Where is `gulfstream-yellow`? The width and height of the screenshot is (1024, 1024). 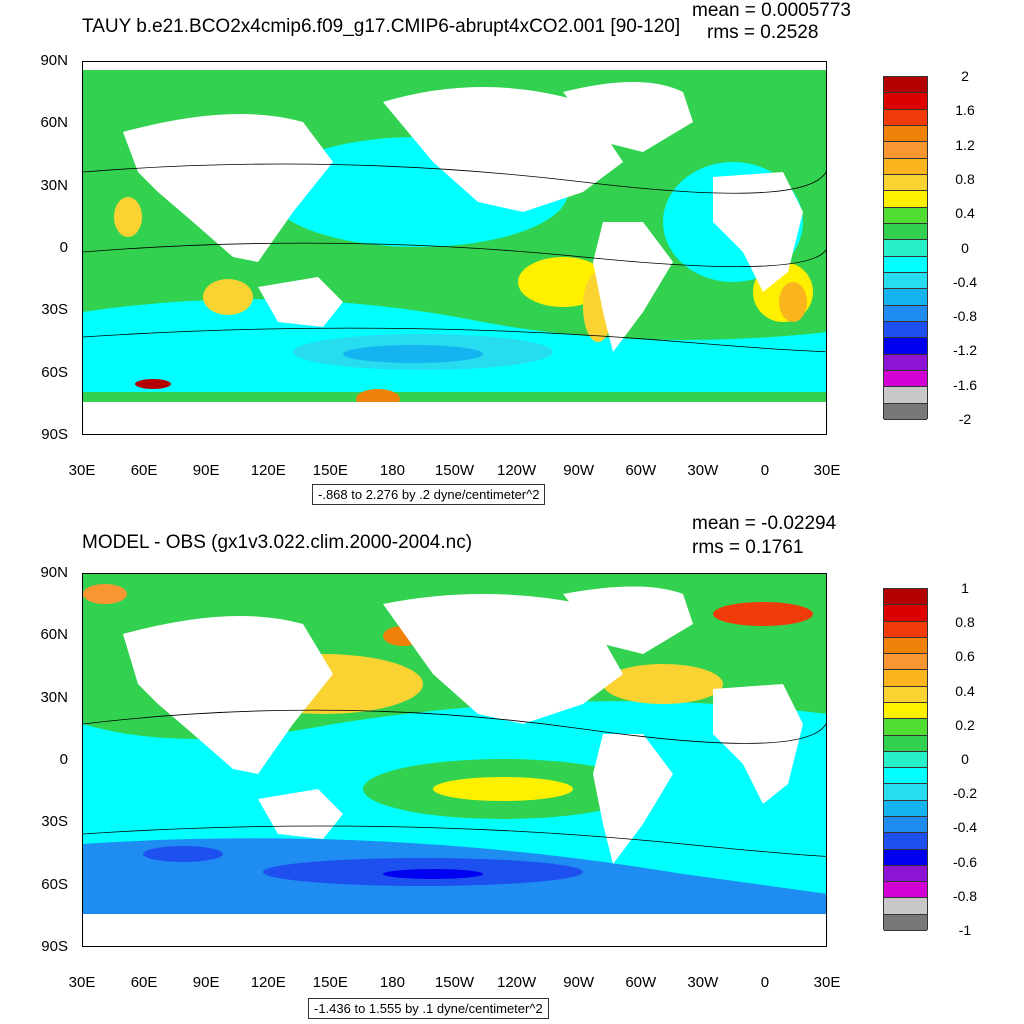 gulfstream-yellow is located at coordinates (663, 684).